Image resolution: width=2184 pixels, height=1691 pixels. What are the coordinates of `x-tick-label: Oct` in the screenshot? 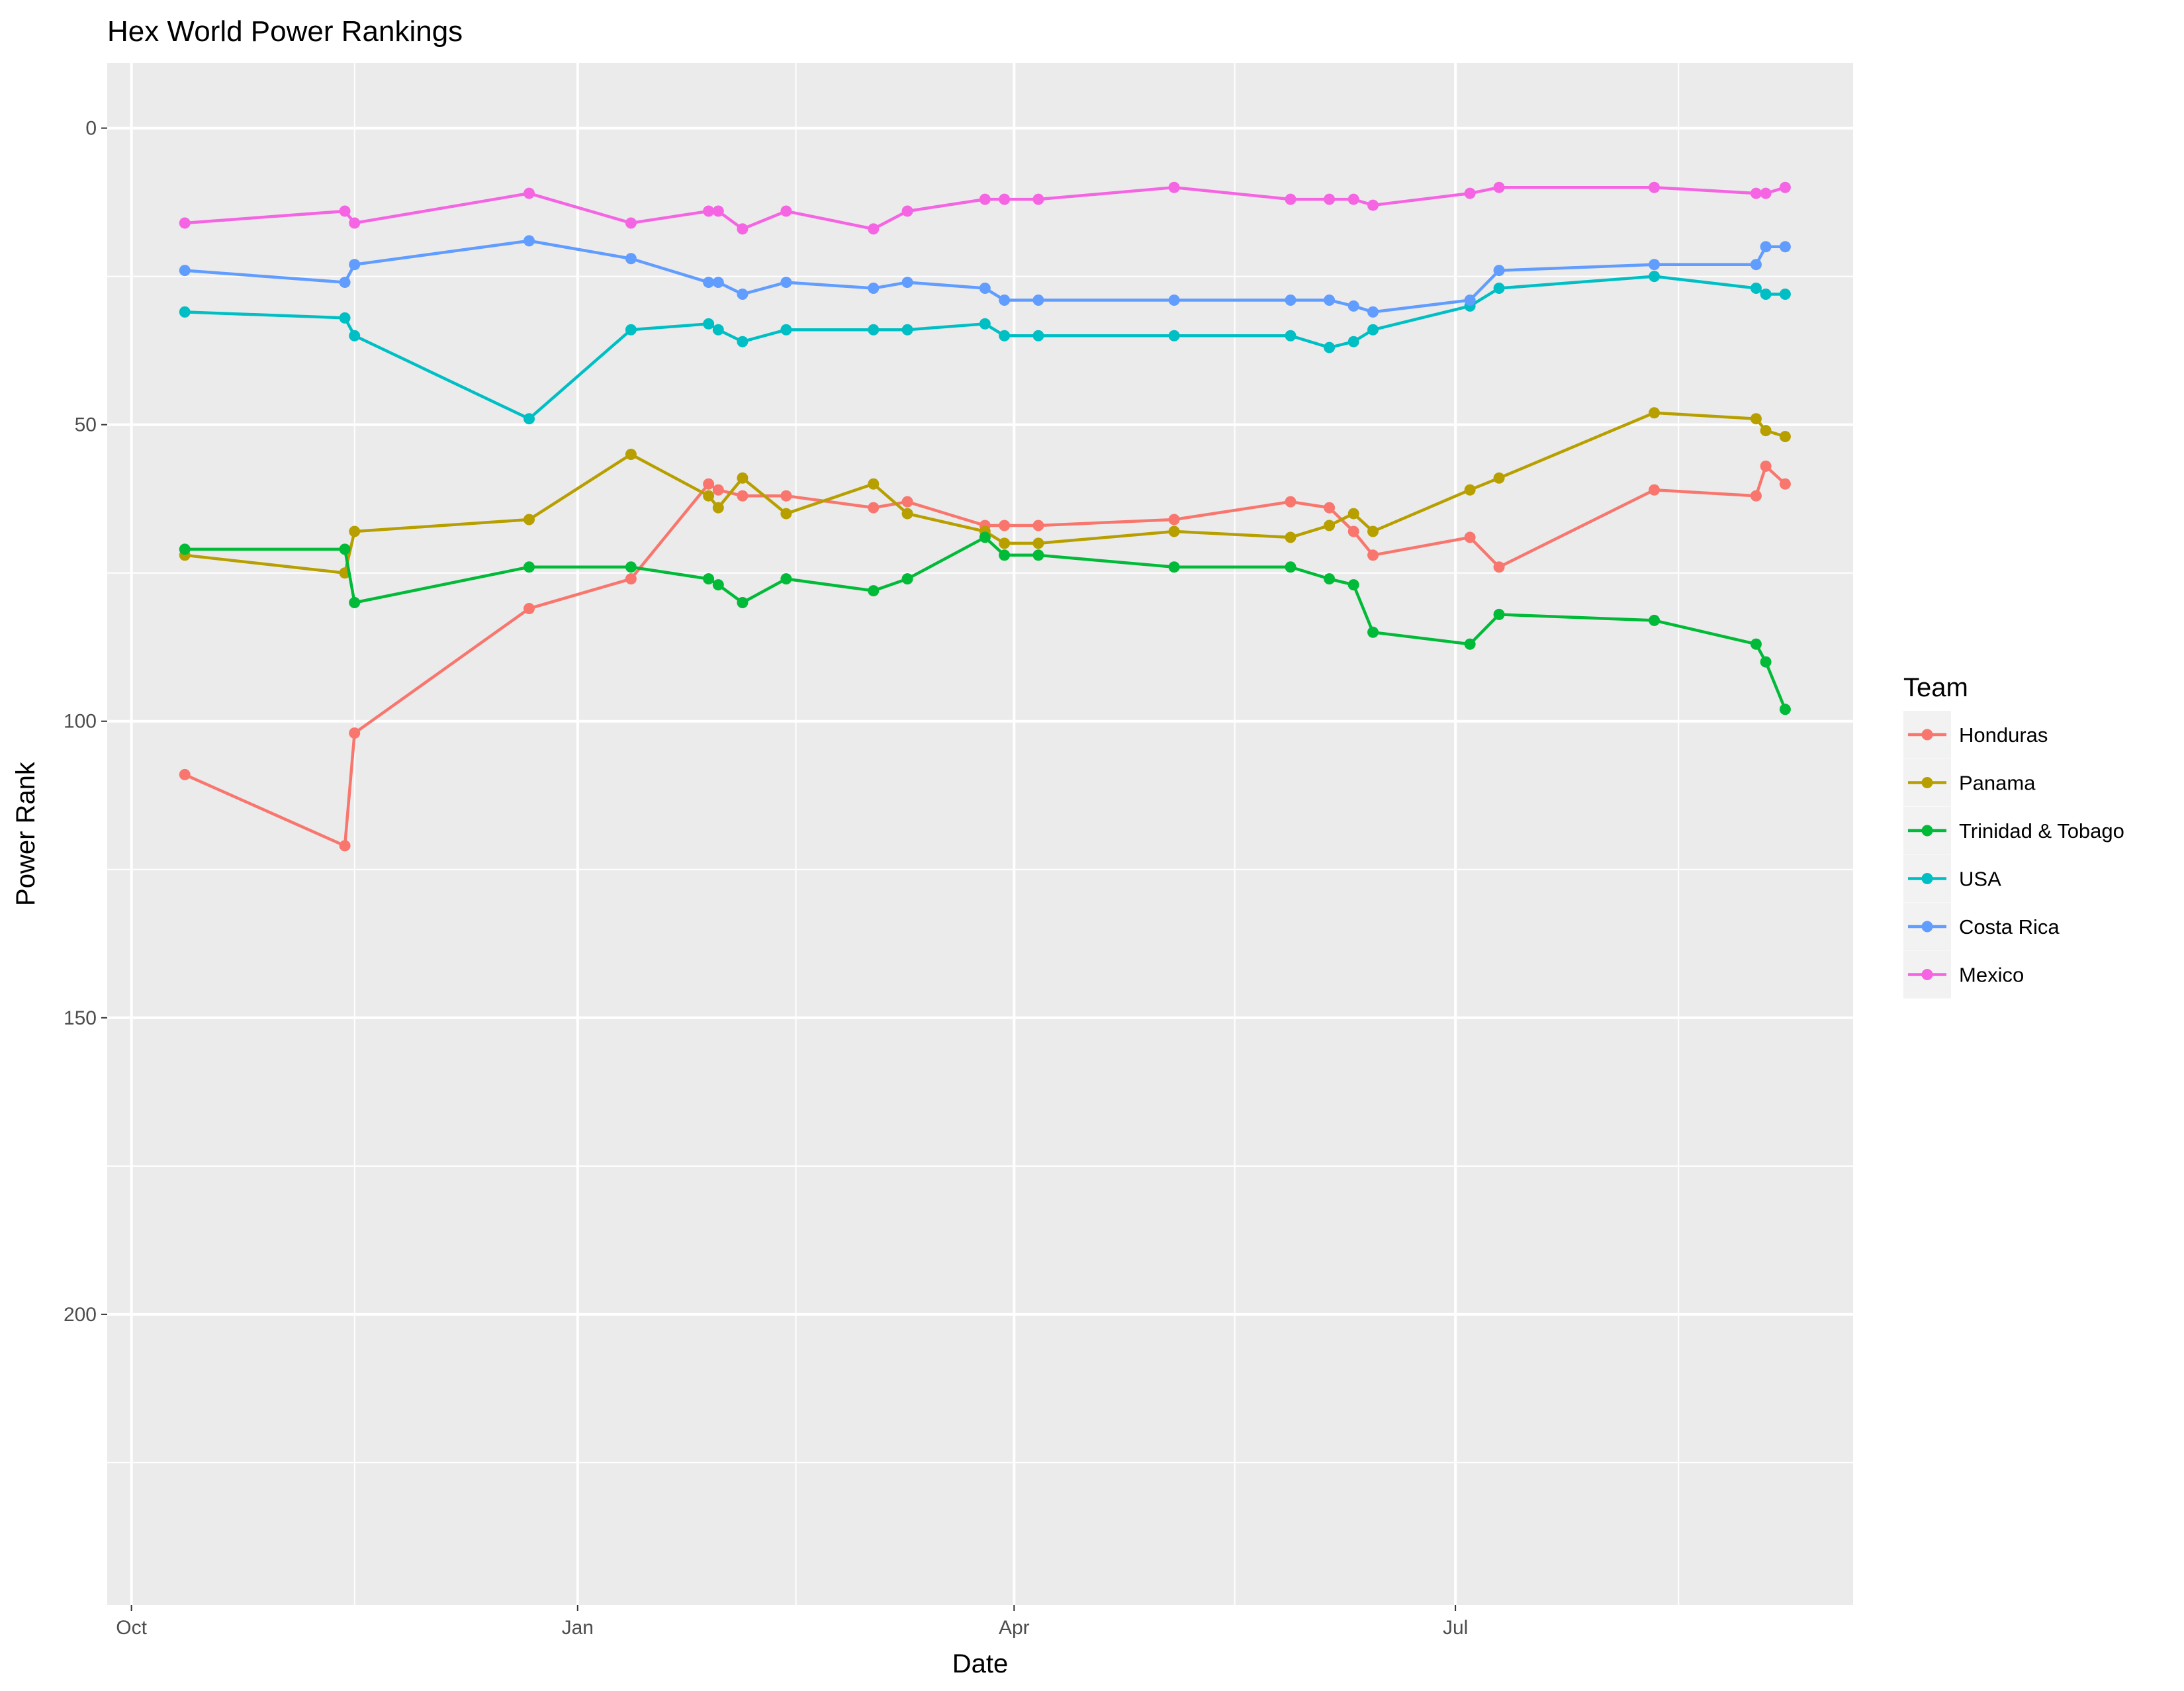 It's located at (131, 1628).